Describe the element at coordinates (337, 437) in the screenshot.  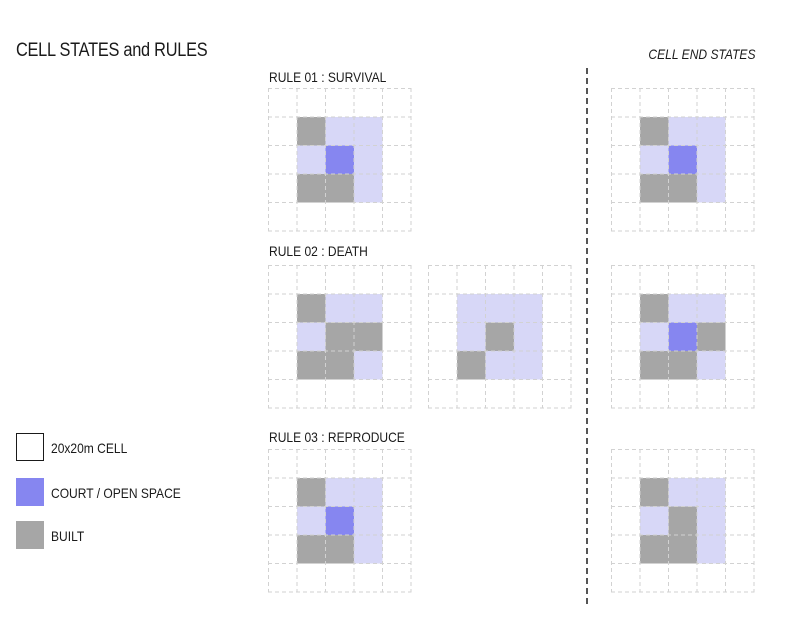
I see `rule-title-reproduce: RULE 03 : REPRODUCE` at that location.